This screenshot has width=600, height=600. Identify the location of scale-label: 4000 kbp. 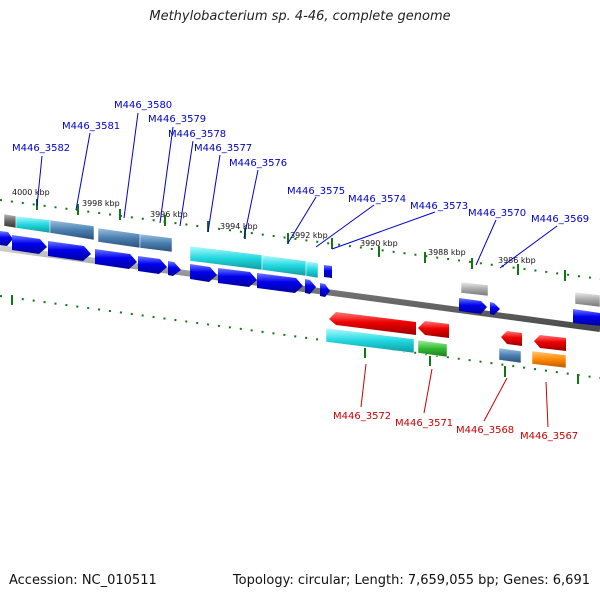
(31, 192).